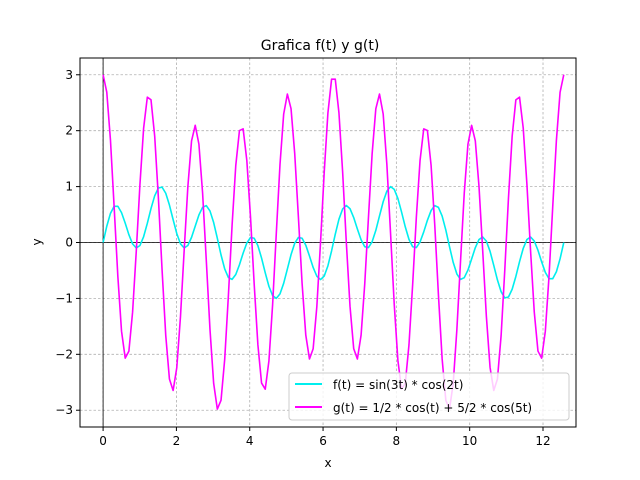 Image resolution: width=640 pixels, height=480 pixels. I want to click on y-tick-label-4: 1, so click(69, 187).